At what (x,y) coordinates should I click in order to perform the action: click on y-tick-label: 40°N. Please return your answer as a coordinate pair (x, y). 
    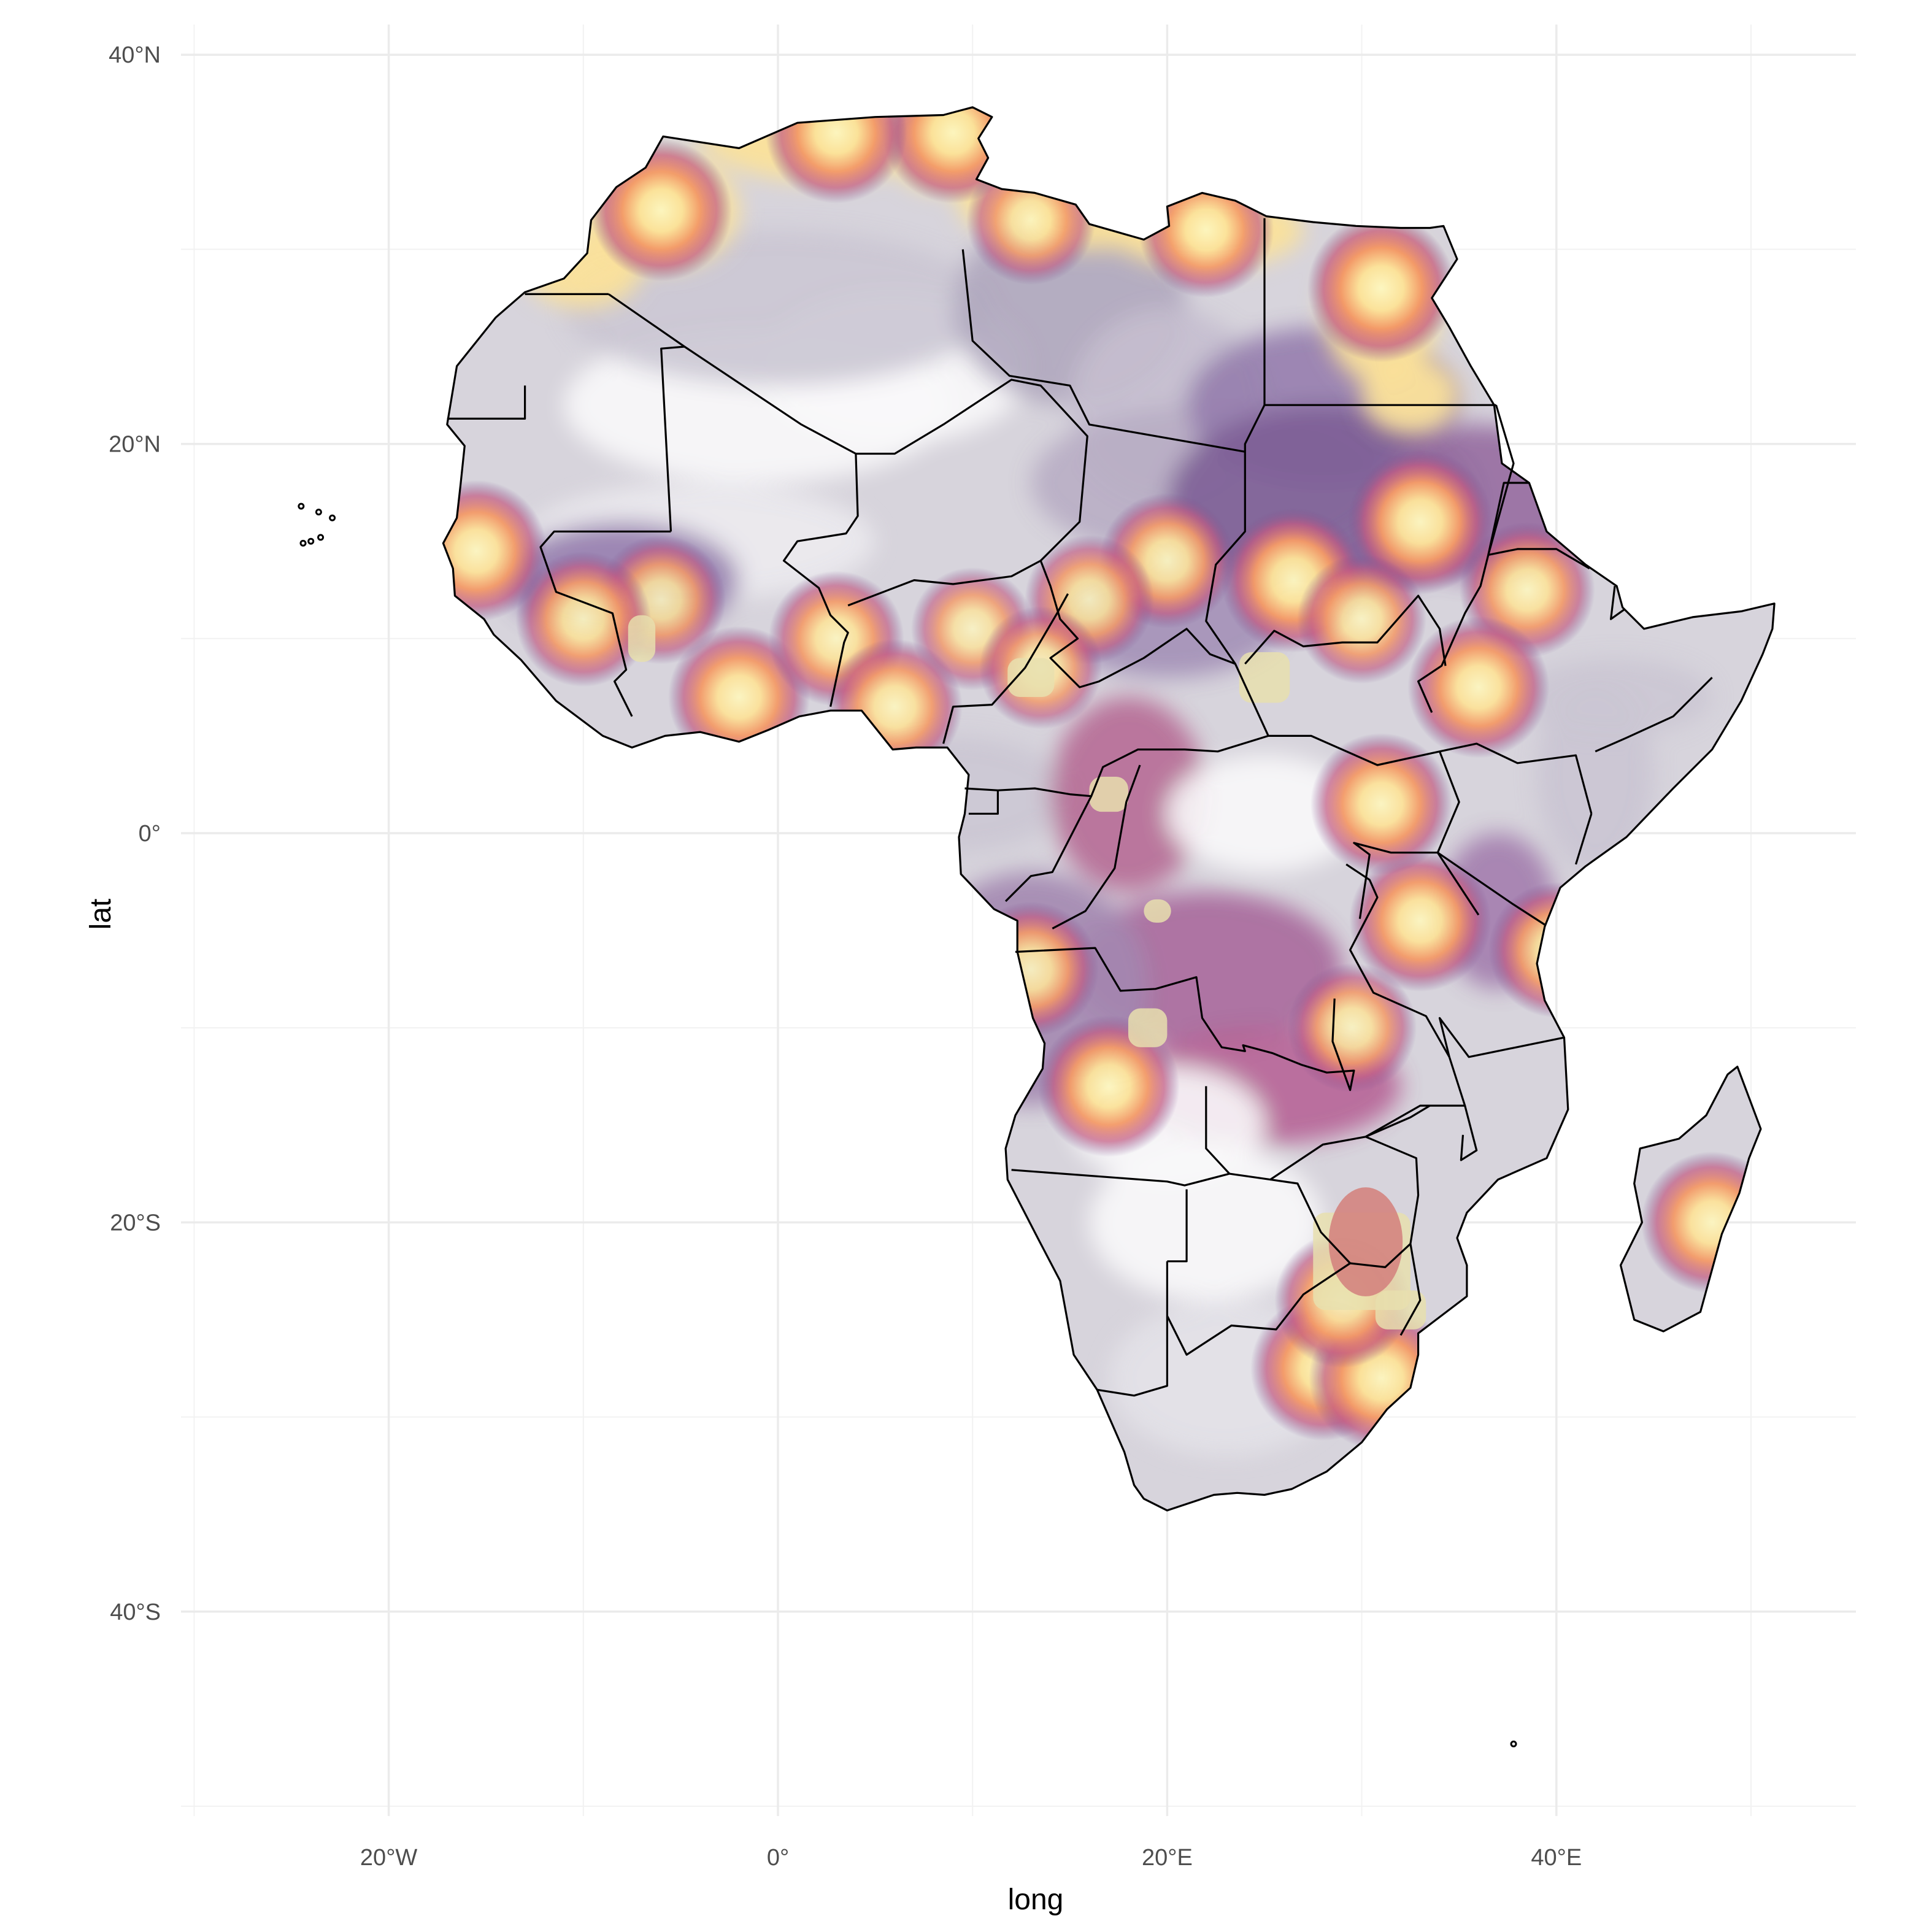
    Looking at the image, I should click on (135, 55).